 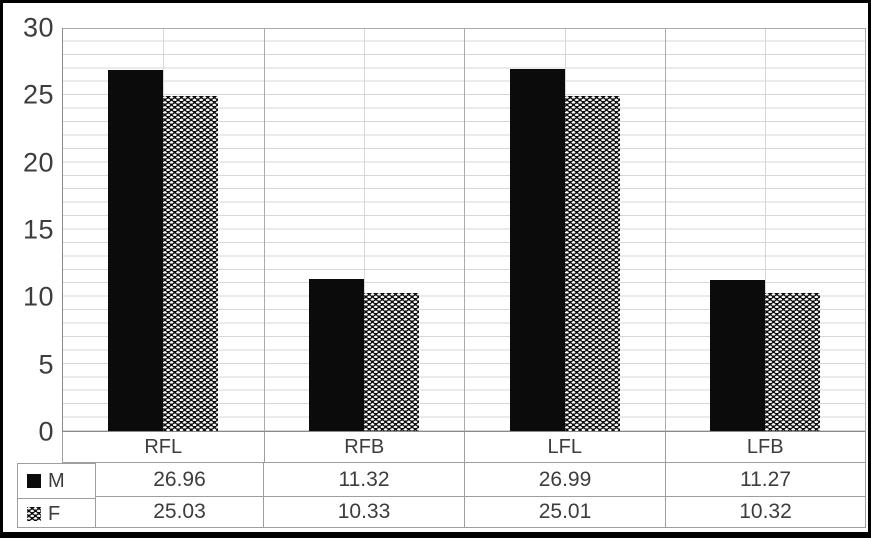 What do you see at coordinates (765, 447) in the screenshot?
I see `x-axis-label-lfb: LFB` at bounding box center [765, 447].